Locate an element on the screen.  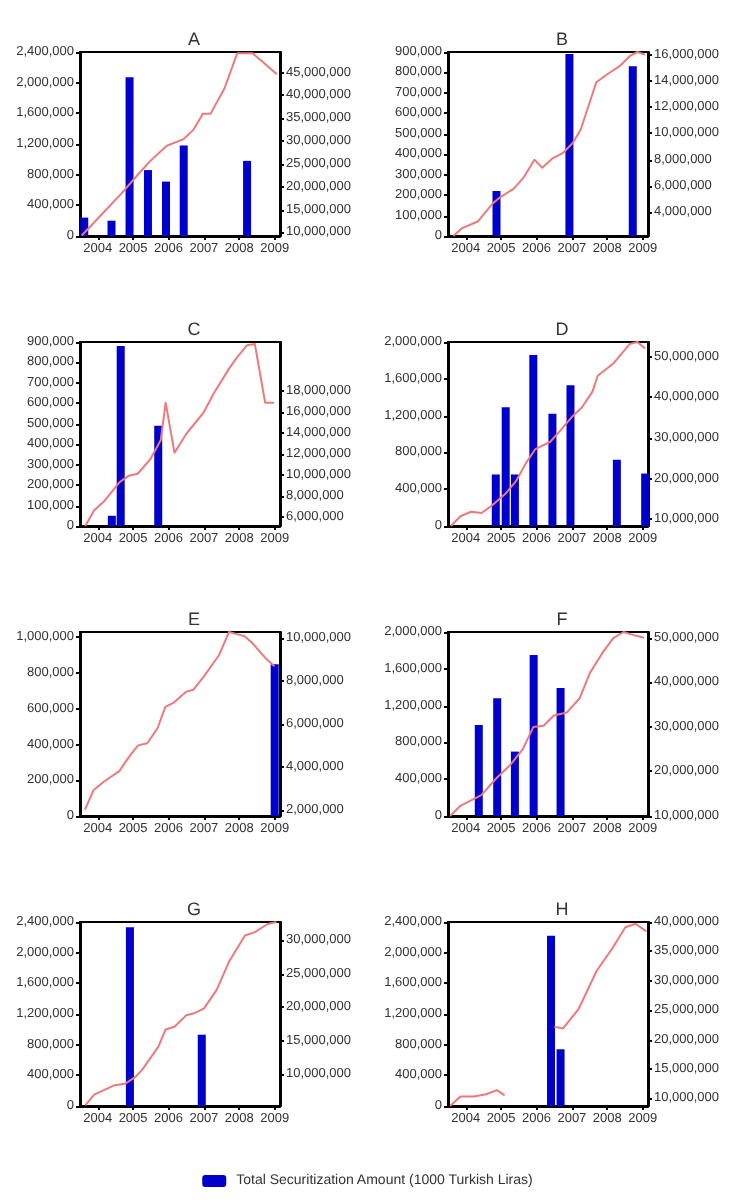
chart-title: E is located at coordinates (194, 619).